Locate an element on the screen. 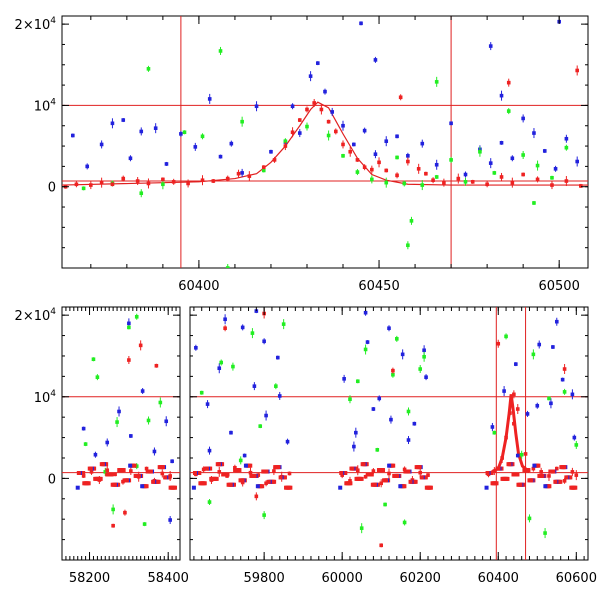 The width and height of the screenshot is (600, 604). y-tick-label: 2×10⁴ is located at coordinates (36, 315).